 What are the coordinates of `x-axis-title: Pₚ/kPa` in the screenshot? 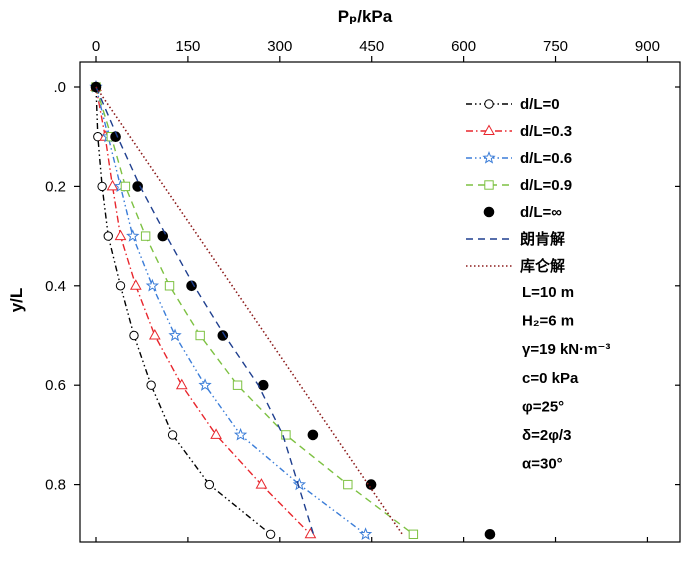 It's located at (365, 16).